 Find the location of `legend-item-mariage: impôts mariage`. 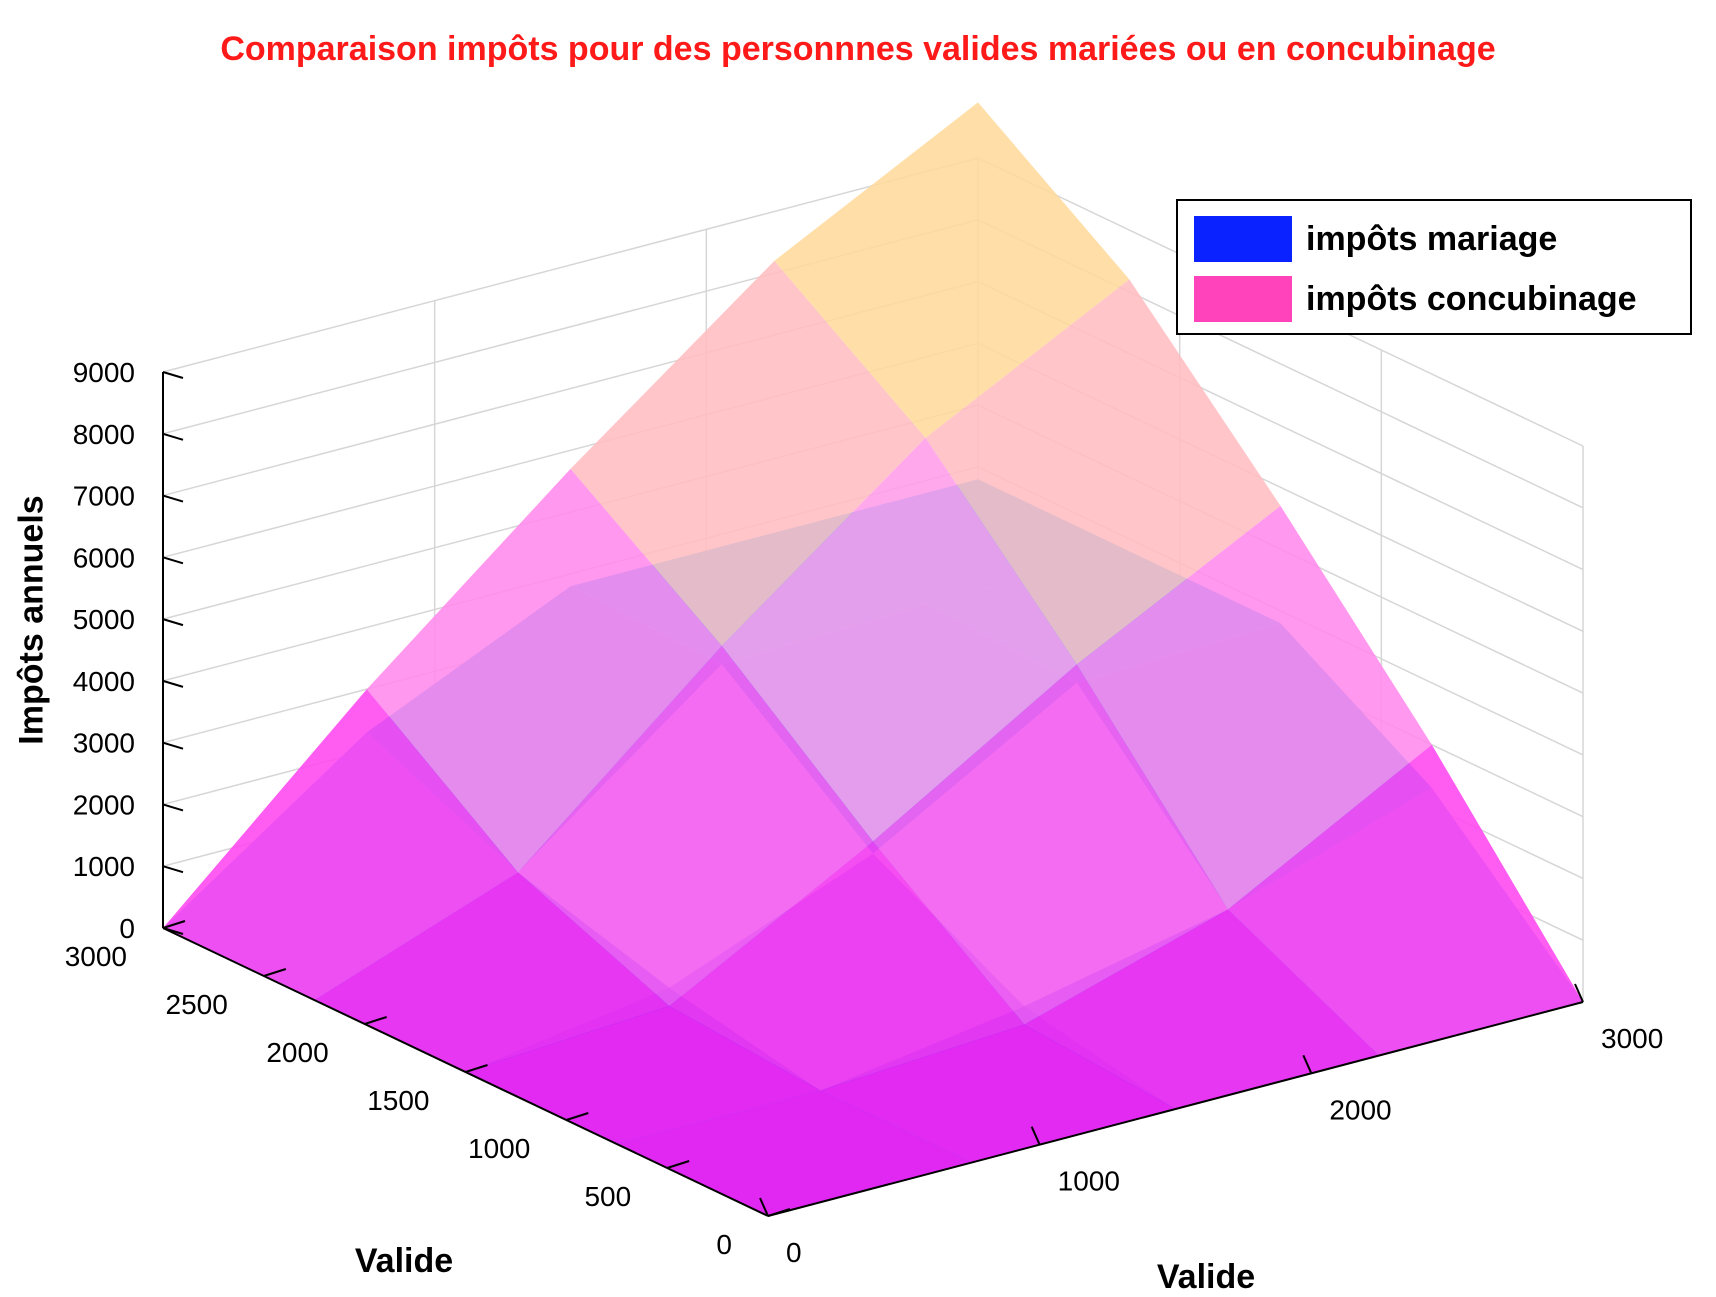

legend-item-mariage: impôts mariage is located at coordinates (1375, 239).